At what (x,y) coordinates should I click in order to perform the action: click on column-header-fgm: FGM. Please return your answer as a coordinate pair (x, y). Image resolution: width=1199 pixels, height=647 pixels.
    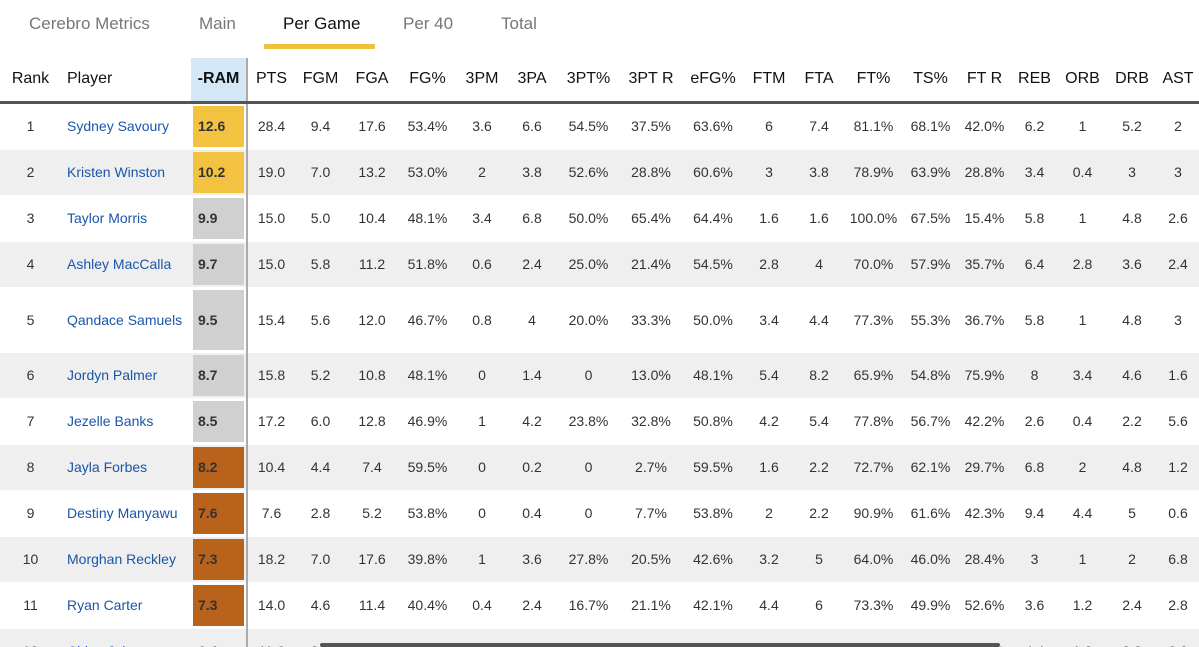
    Looking at the image, I should click on (320, 81).